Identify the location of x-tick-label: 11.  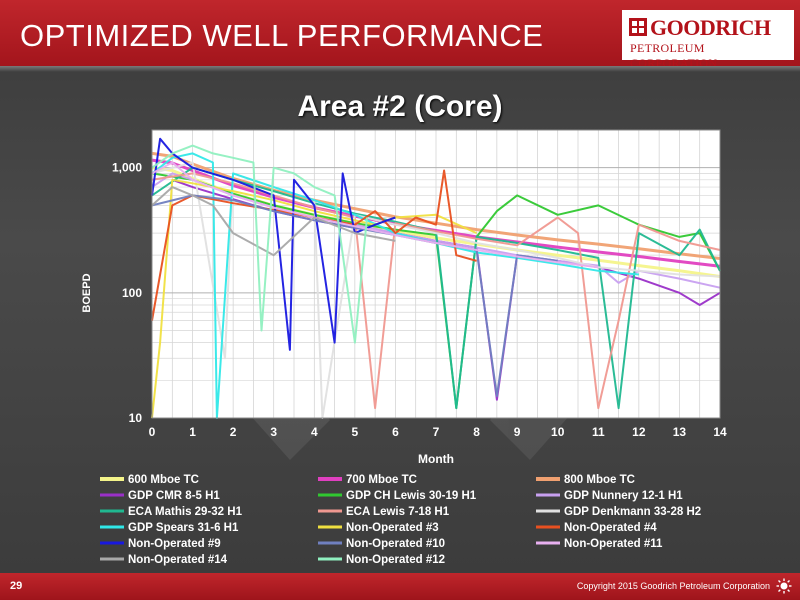
(598, 432).